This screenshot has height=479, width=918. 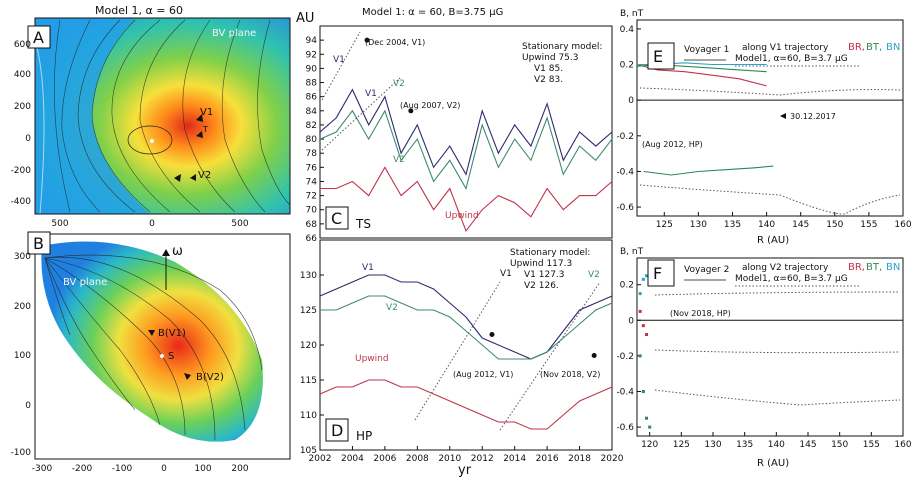 What do you see at coordinates (785, 48) in the screenshot?
I see `traj-e: along V1 trajectory` at bounding box center [785, 48].